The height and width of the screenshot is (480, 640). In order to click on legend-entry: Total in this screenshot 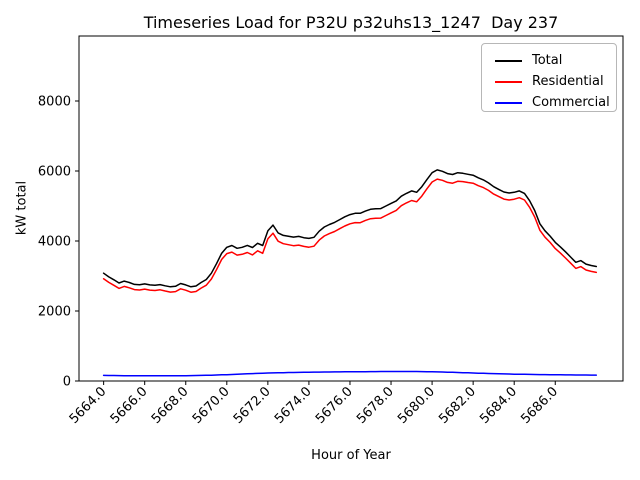, I will do `click(555, 60)`.